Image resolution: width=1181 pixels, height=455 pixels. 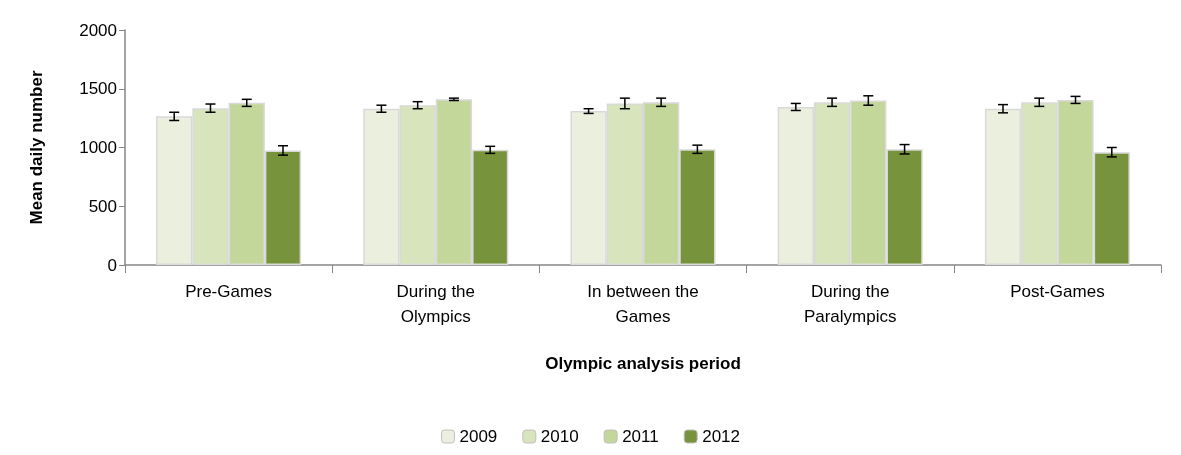 What do you see at coordinates (1057, 291) in the screenshot?
I see `x-tick-label: Post-Games` at bounding box center [1057, 291].